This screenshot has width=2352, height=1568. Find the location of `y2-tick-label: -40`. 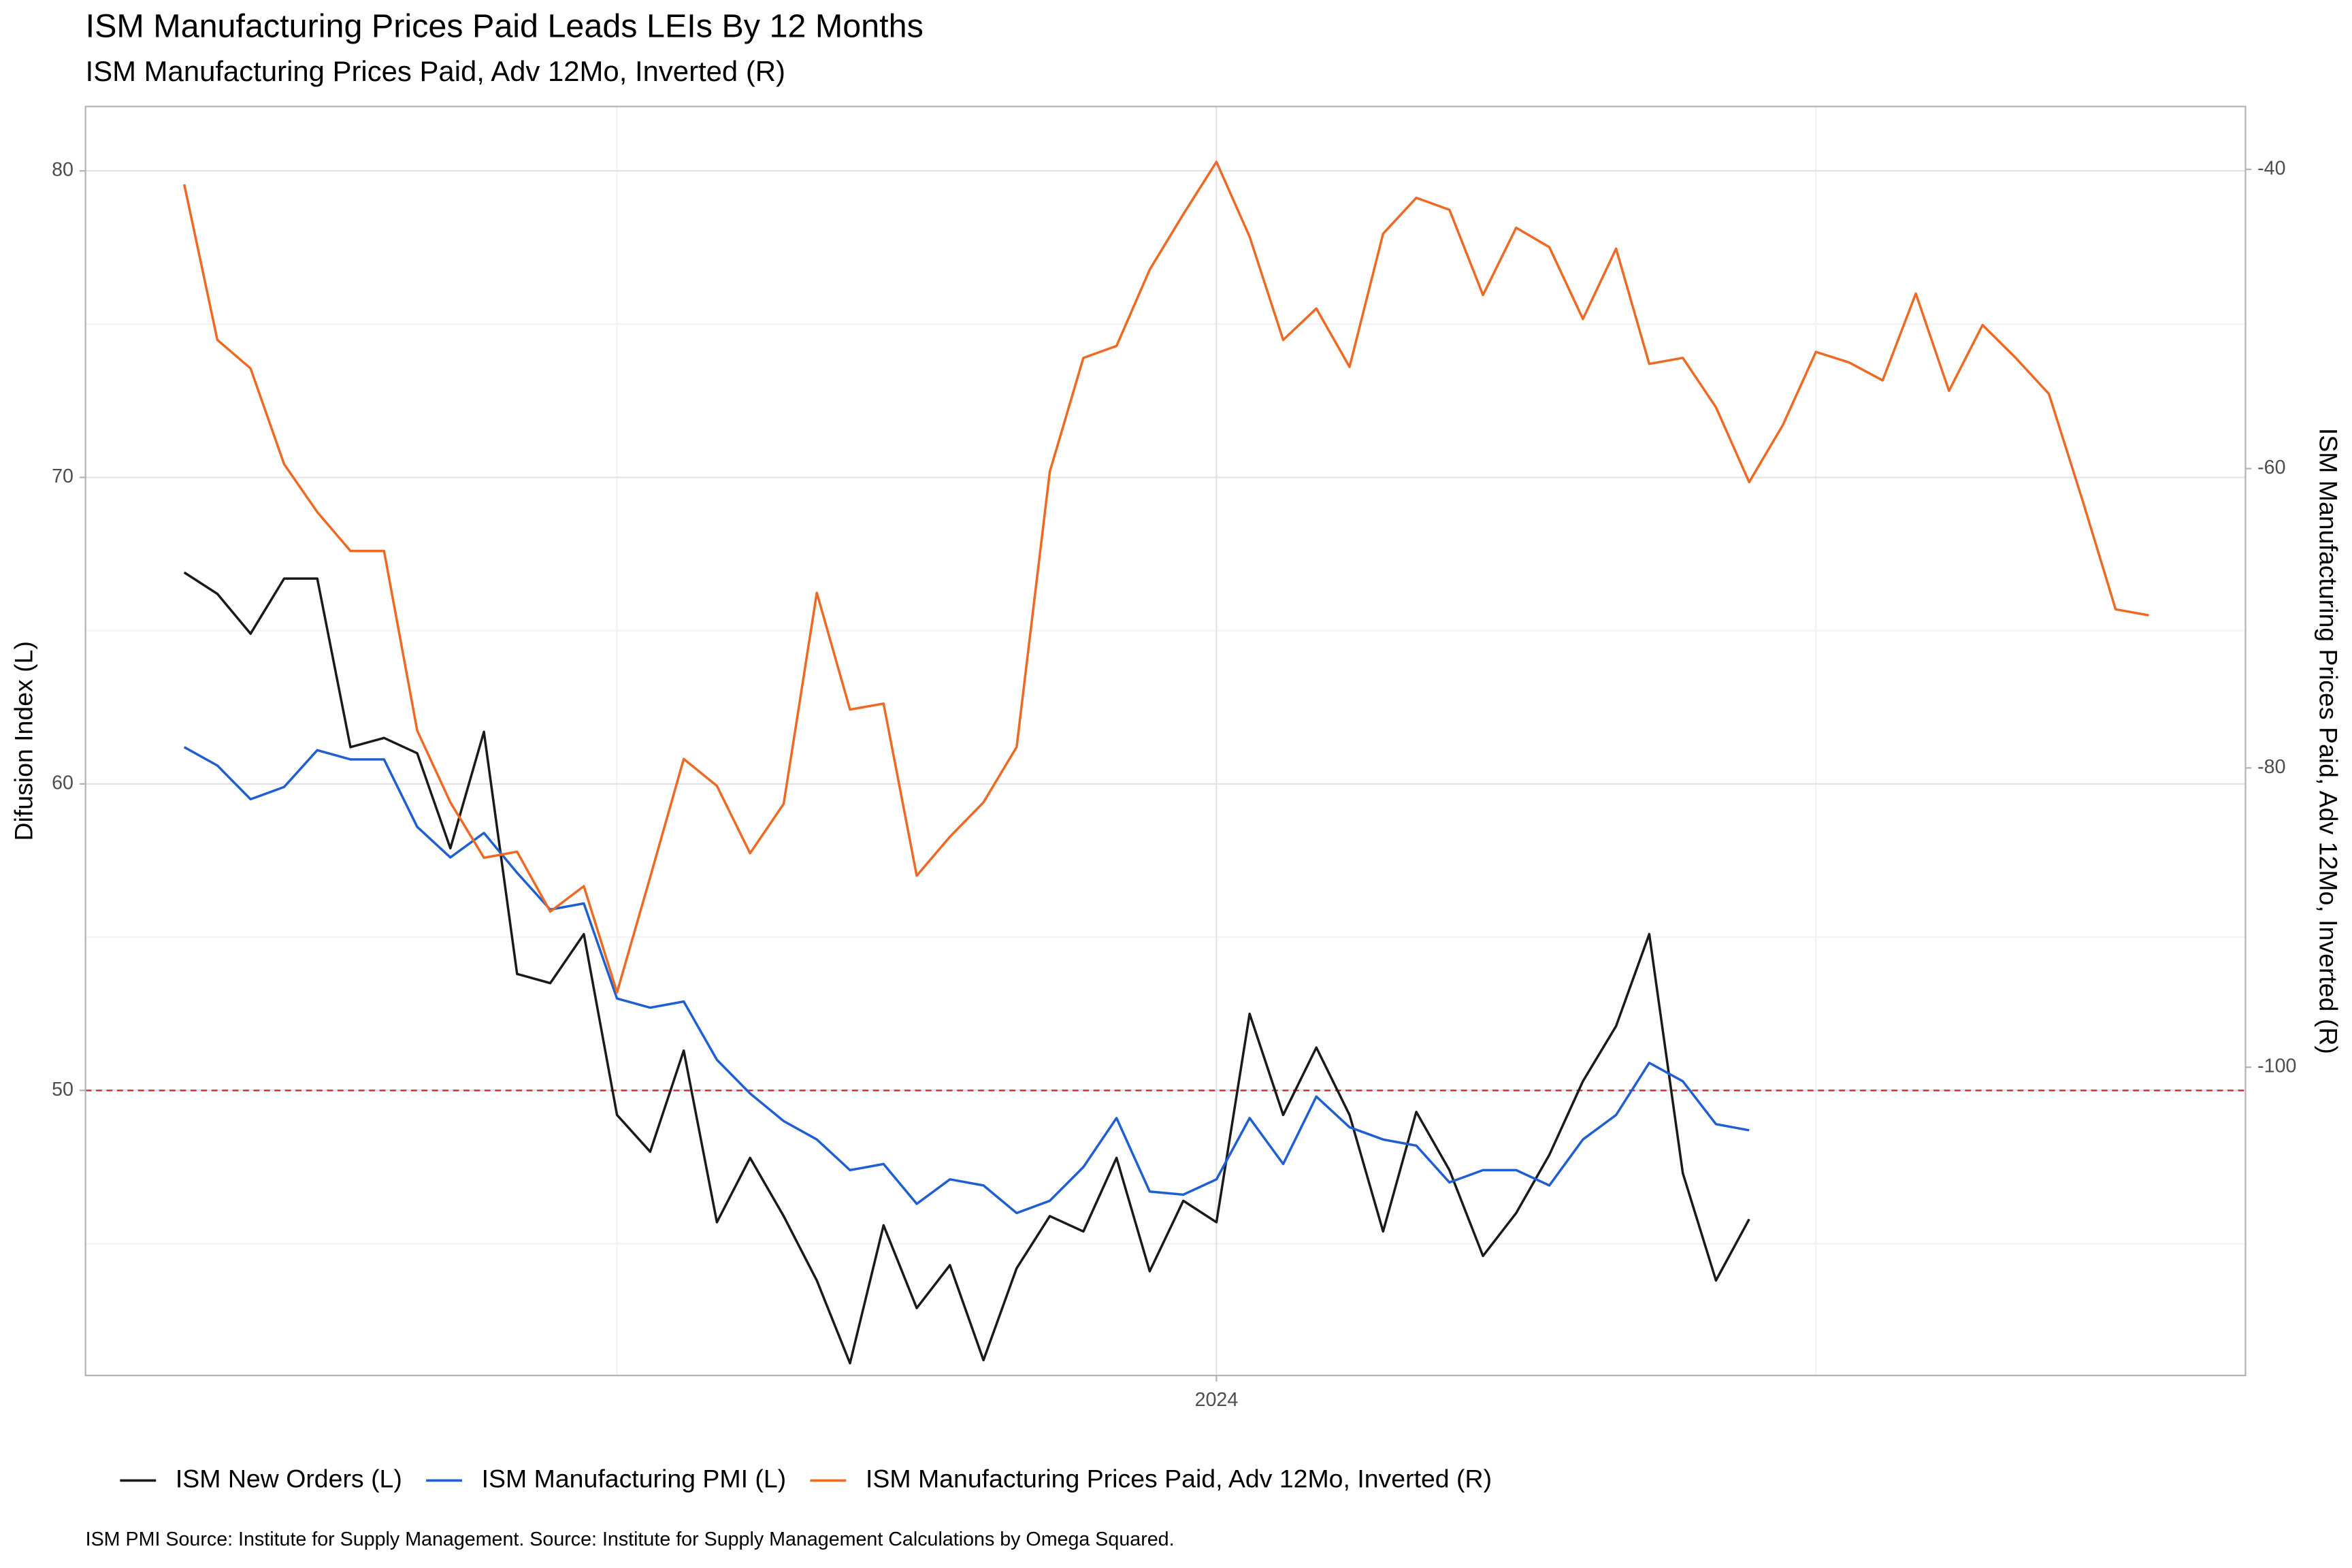

y2-tick-label: -40 is located at coordinates (2271, 168).